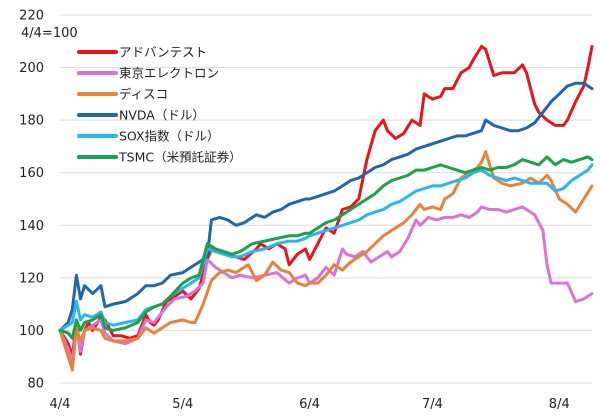 The height and width of the screenshot is (418, 600). I want to click on x-tick-label: 7/4, so click(432, 404).